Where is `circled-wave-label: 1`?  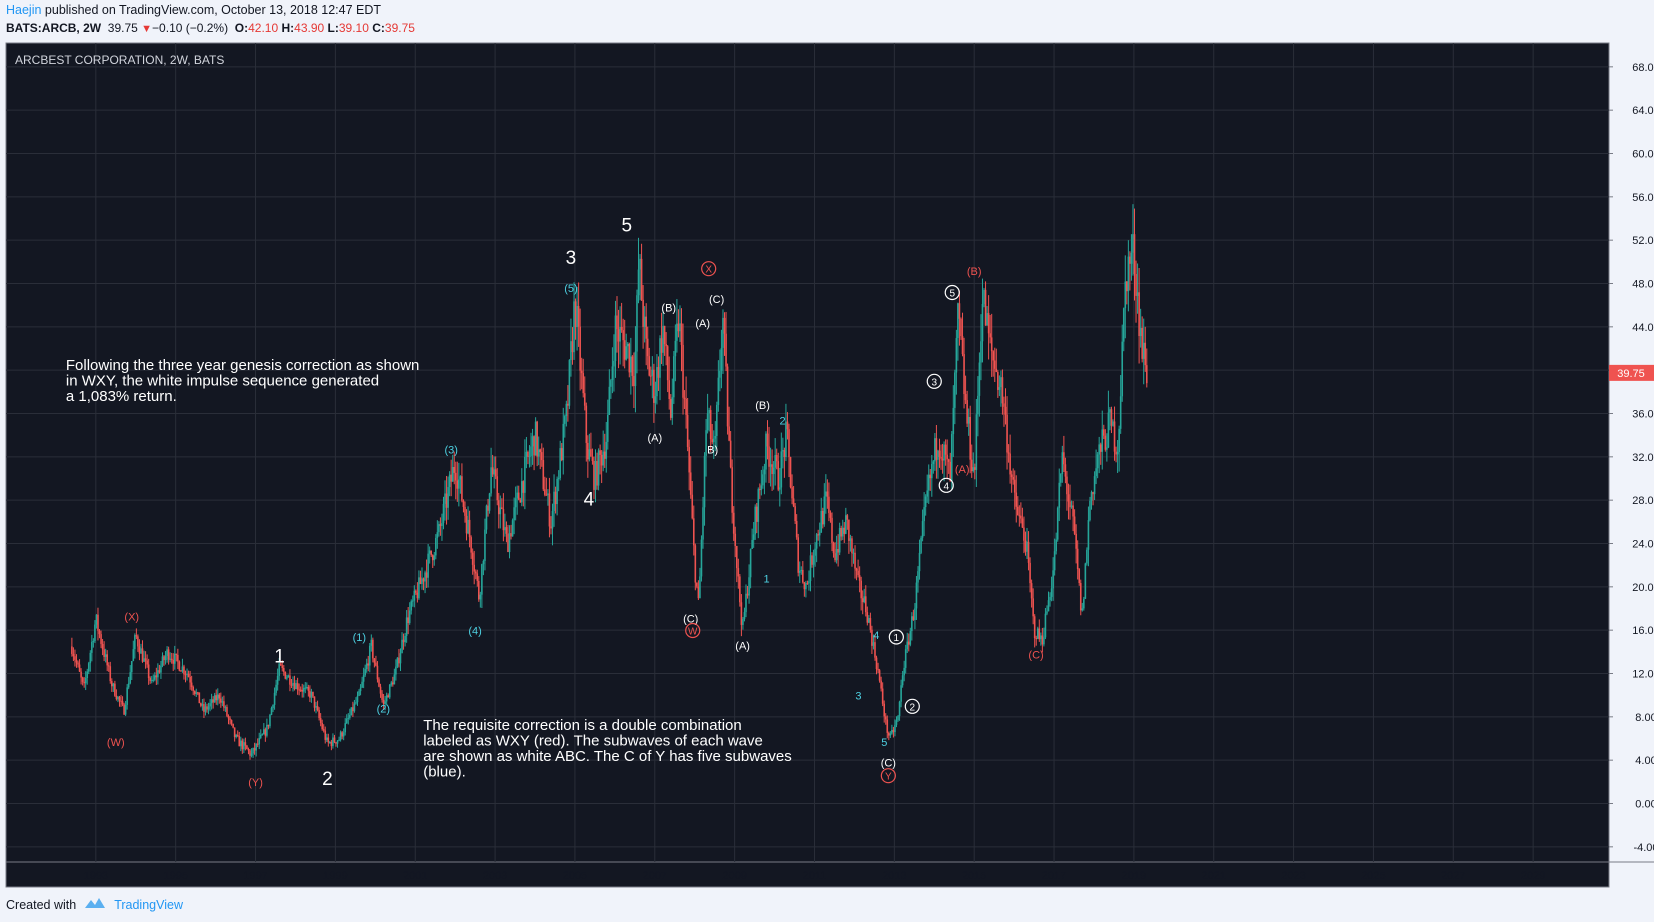
circled-wave-label: 1 is located at coordinates (896, 637).